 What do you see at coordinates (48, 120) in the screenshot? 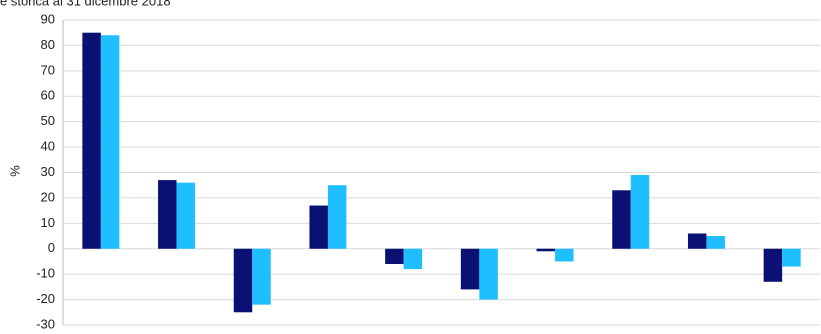
I see `y-tick-label: 50` at bounding box center [48, 120].